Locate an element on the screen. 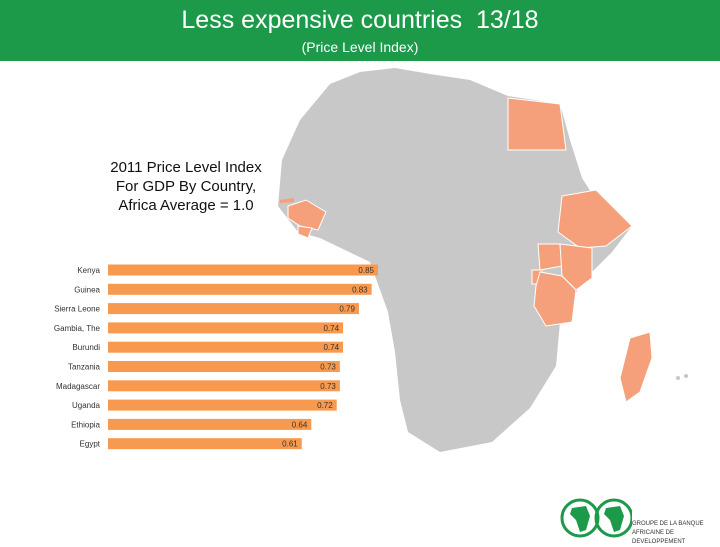 This screenshot has width=720, height=547. value-label: 0.64 is located at coordinates (300, 424).